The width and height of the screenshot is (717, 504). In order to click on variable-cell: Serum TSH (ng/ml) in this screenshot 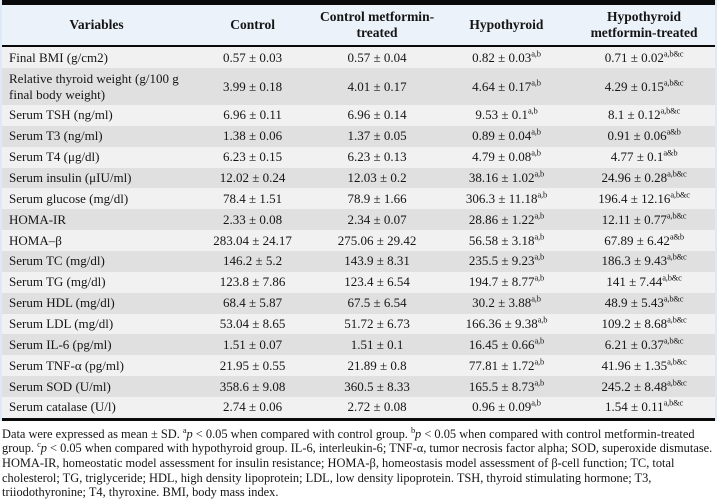, I will do `click(61, 115)`.